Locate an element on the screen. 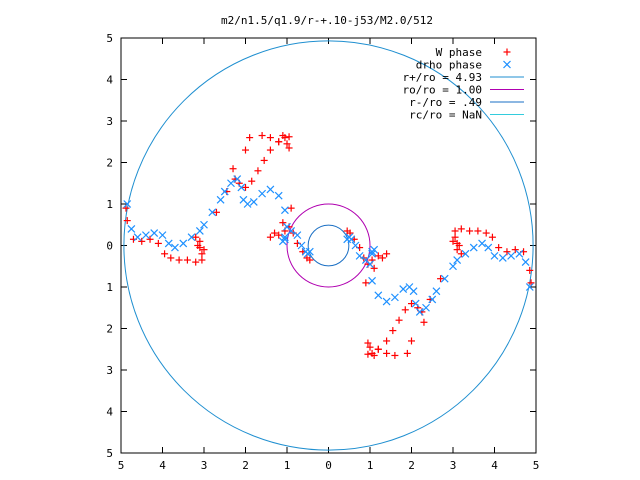  circle-ro-boundary is located at coordinates (328, 245).